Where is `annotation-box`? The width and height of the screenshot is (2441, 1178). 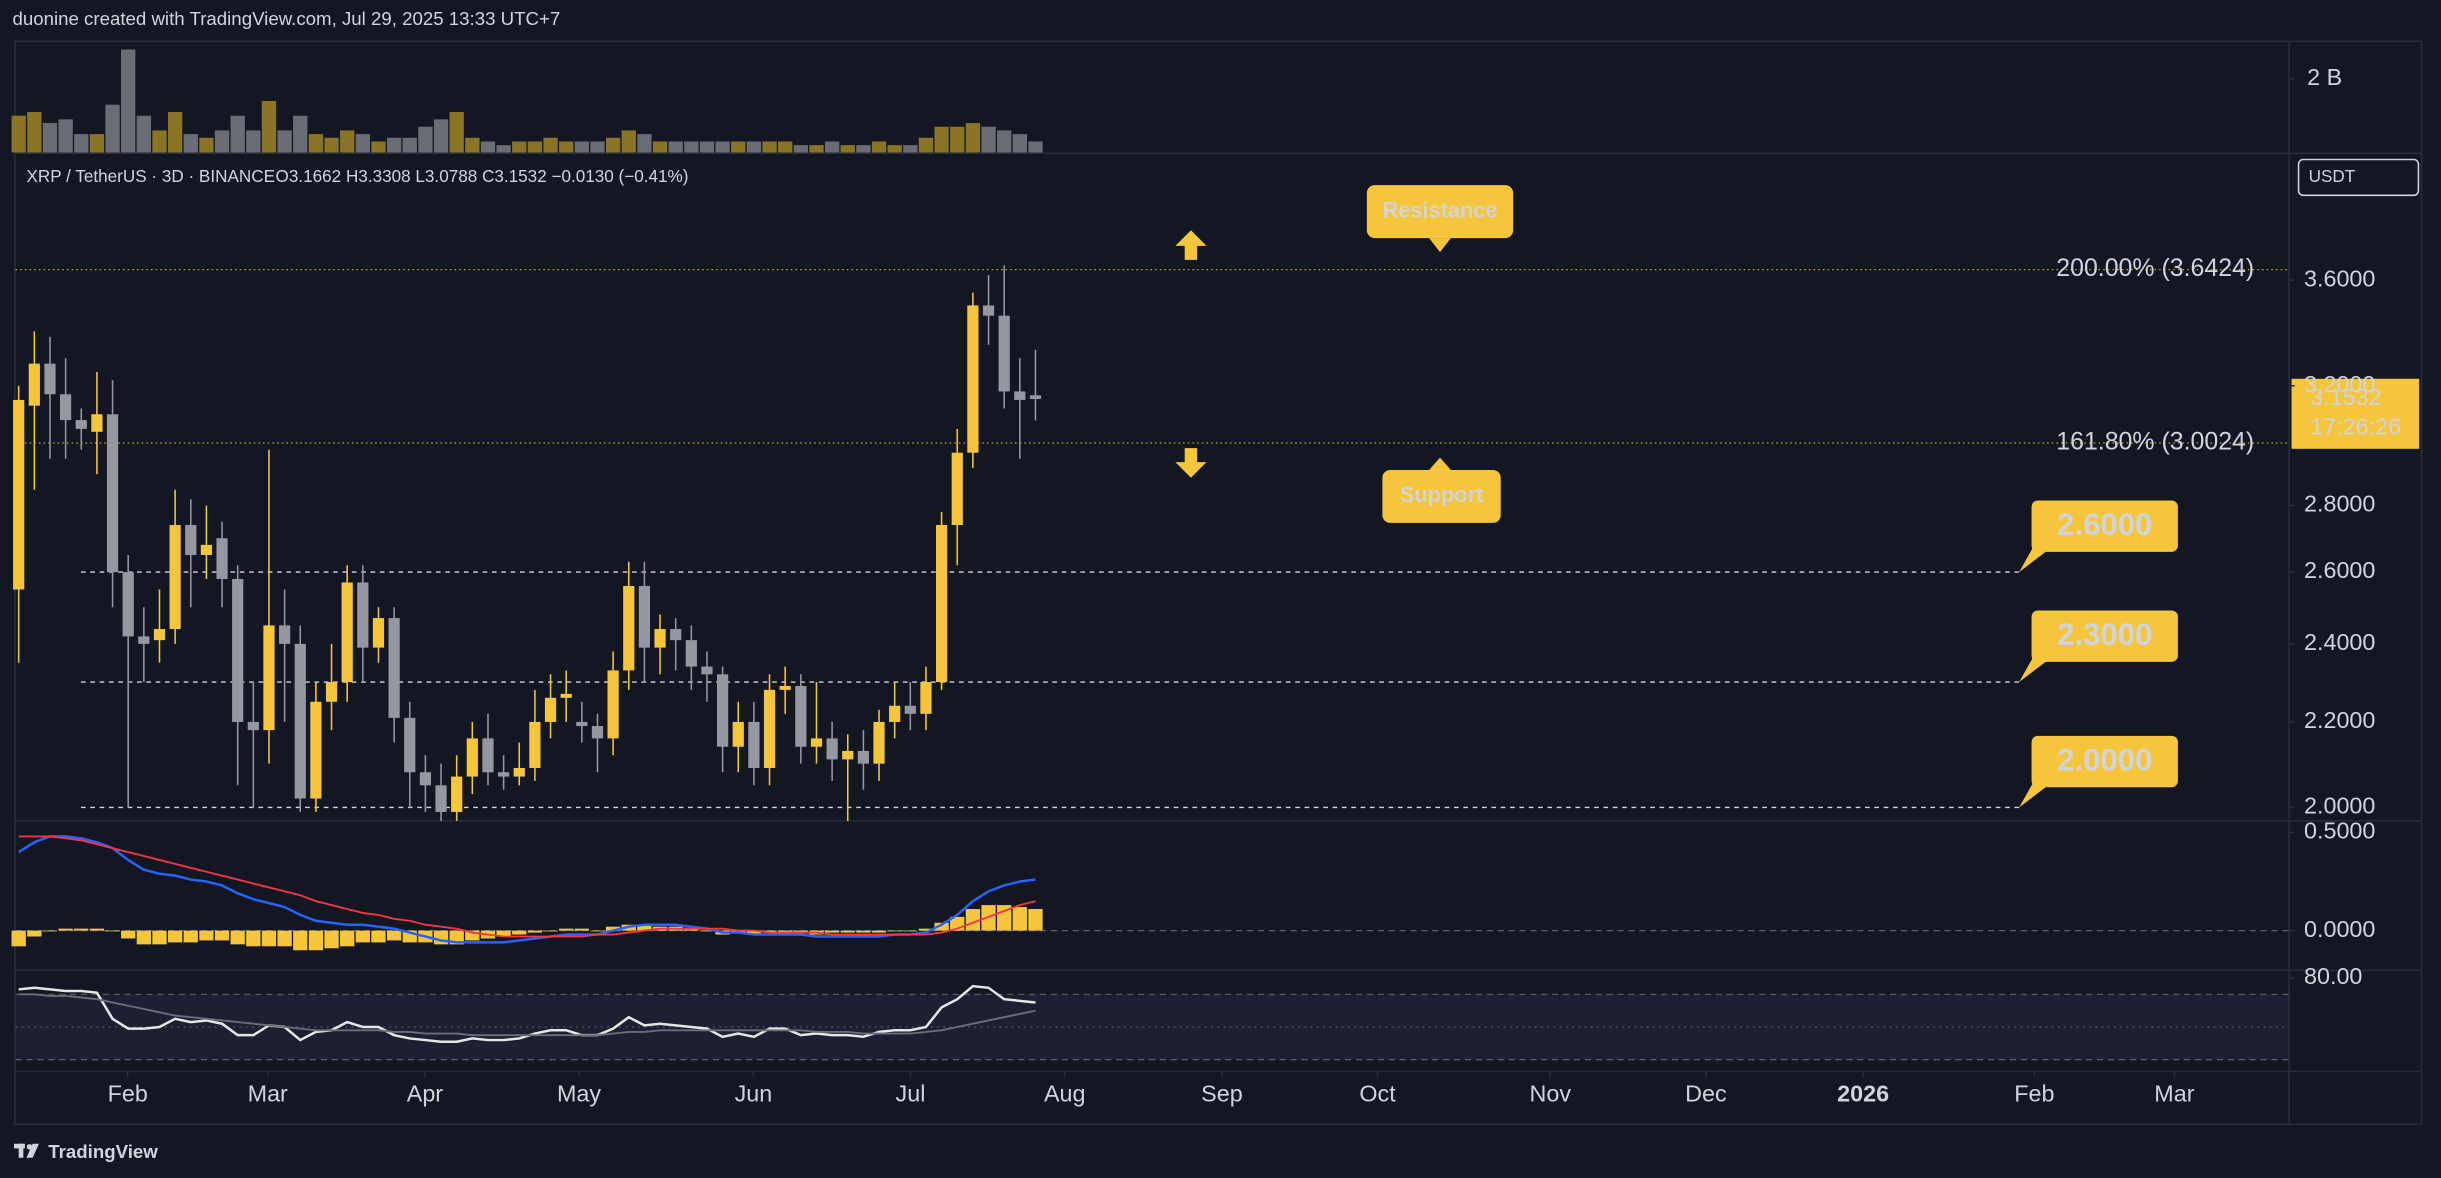
annotation-box is located at coordinates (1440, 212).